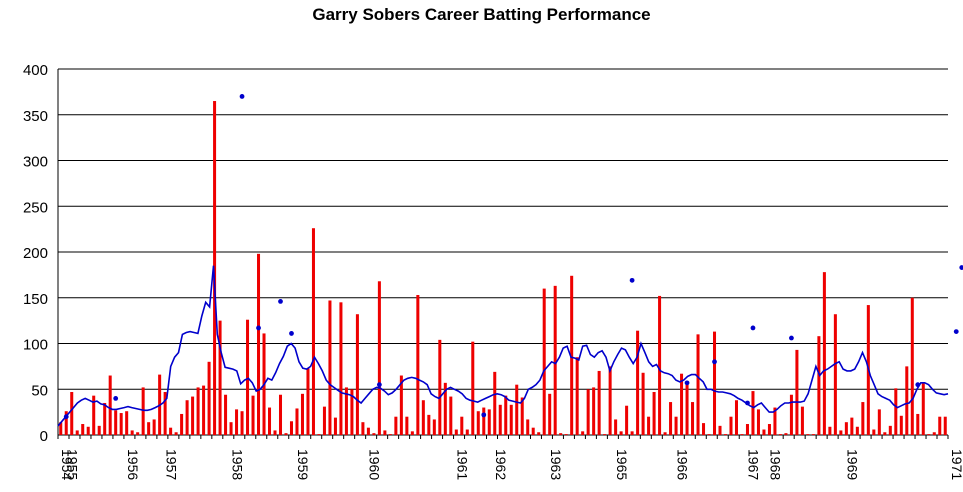  Describe the element at coordinates (171, 464) in the screenshot. I see `x-year-label: 1957` at that location.